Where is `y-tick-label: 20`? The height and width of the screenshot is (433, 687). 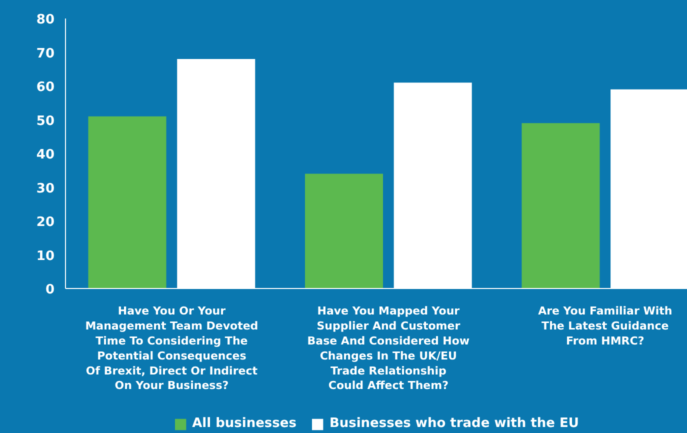 y-tick-label: 20 is located at coordinates (45, 222).